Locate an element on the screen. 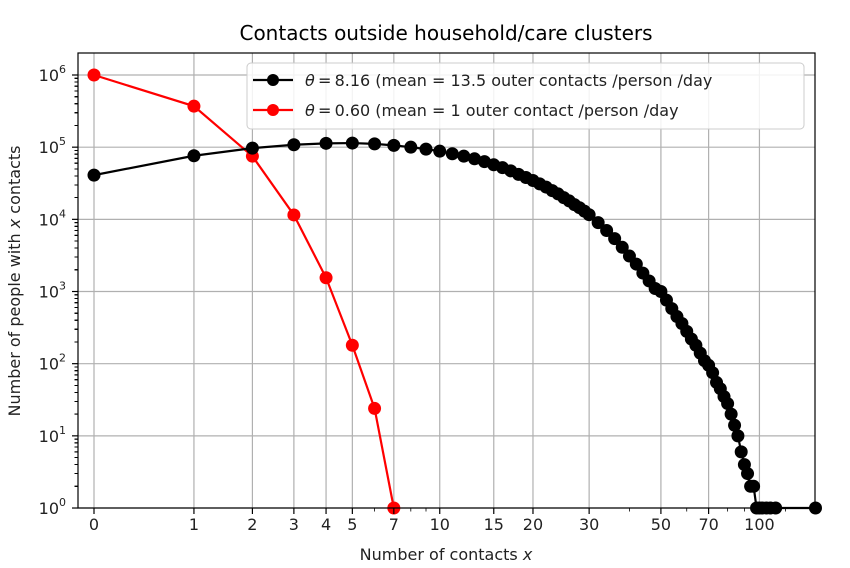 This screenshot has width=850, height=568. legend-marker-black is located at coordinates (273, 80).